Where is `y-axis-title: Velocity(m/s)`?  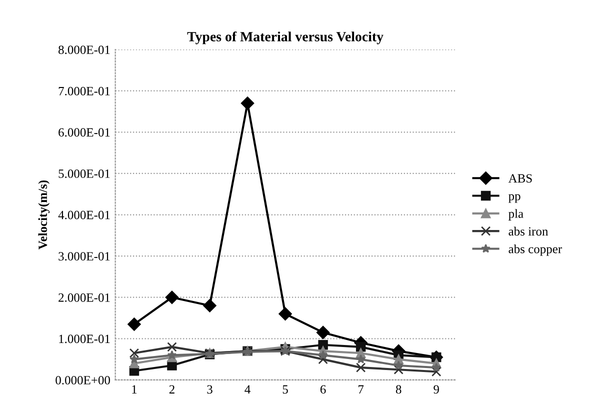 y-axis-title: Velocity(m/s) is located at coordinates (44, 215).